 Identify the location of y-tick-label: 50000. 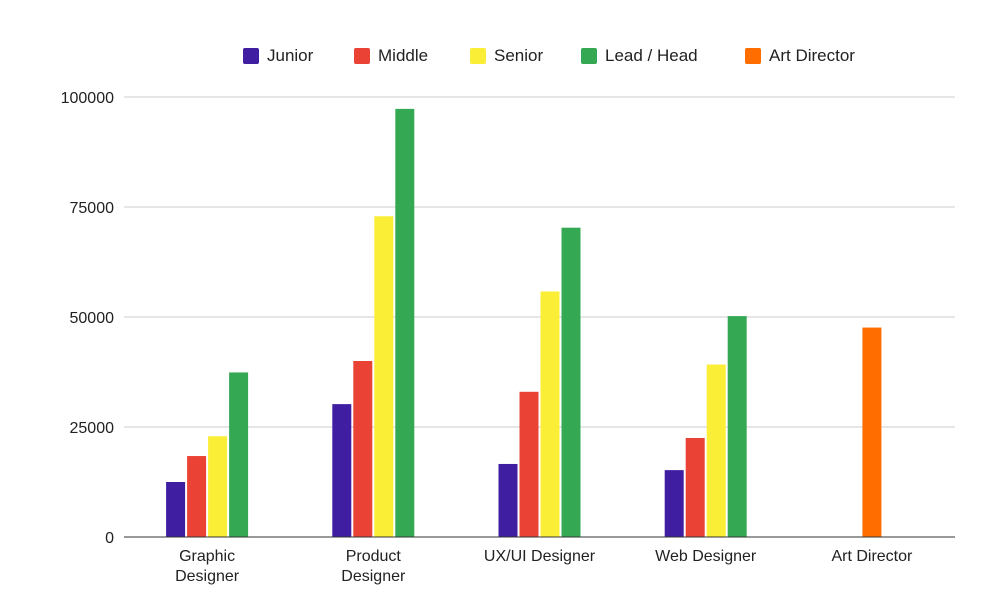
(92, 318).